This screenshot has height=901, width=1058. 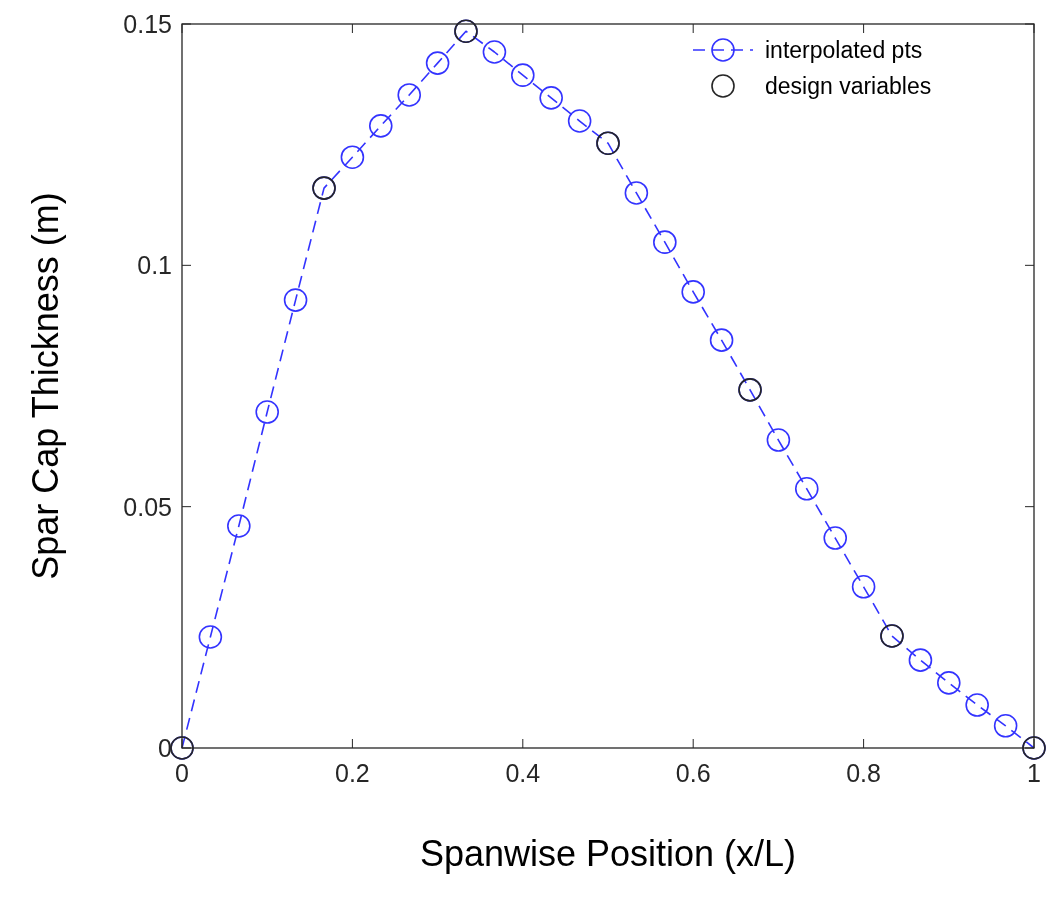 What do you see at coordinates (352, 773) in the screenshot?
I see `x-tick-label: 0.2` at bounding box center [352, 773].